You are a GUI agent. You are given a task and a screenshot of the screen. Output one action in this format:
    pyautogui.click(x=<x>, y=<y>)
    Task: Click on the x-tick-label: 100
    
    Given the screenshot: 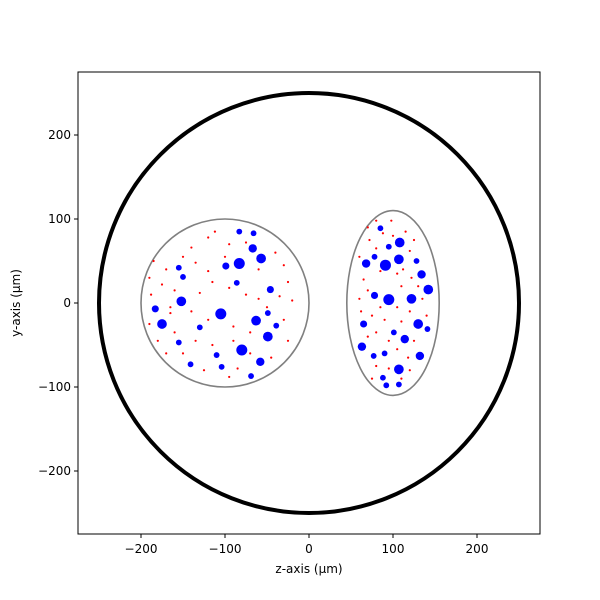 What is the action you would take?
    pyautogui.click(x=393, y=549)
    